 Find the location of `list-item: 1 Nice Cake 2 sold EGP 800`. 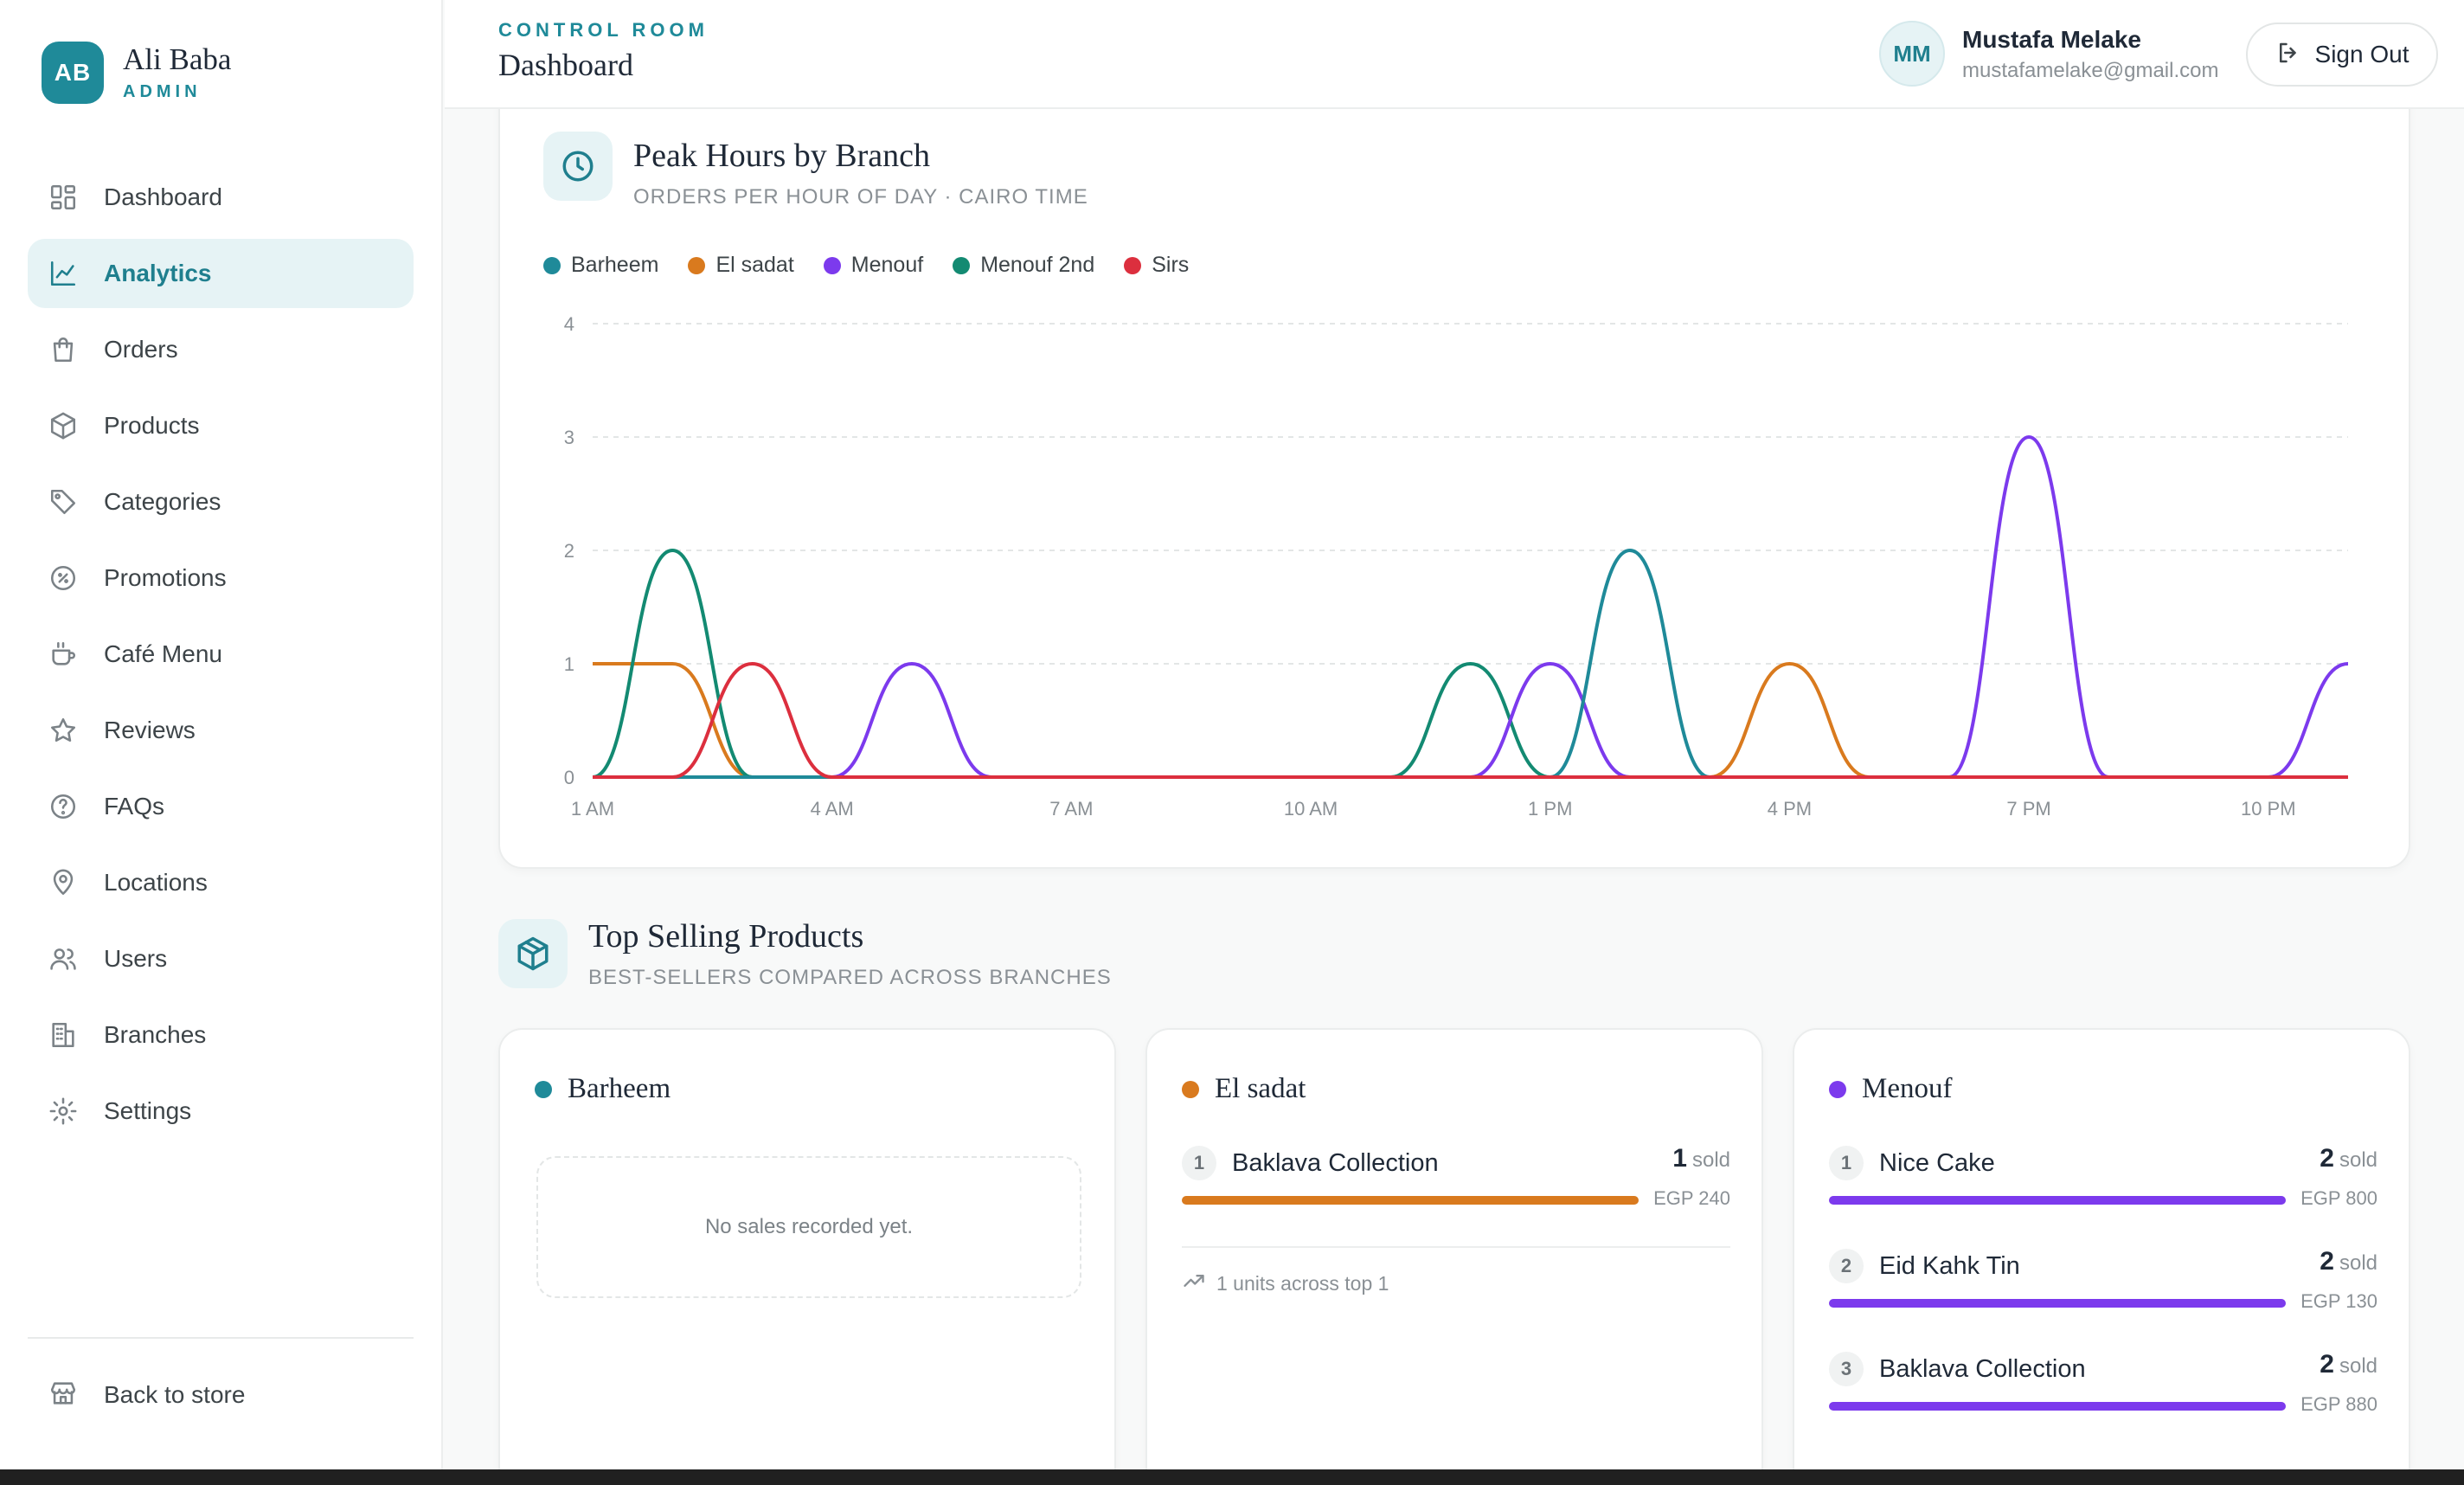

list-item: 1 Nice Cake 2 sold EGP 800 is located at coordinates (2103, 1191).